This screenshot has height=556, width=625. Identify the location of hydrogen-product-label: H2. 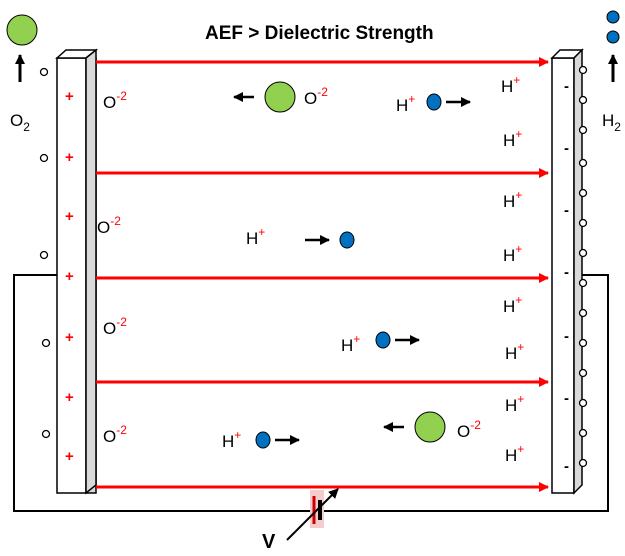
(611, 122).